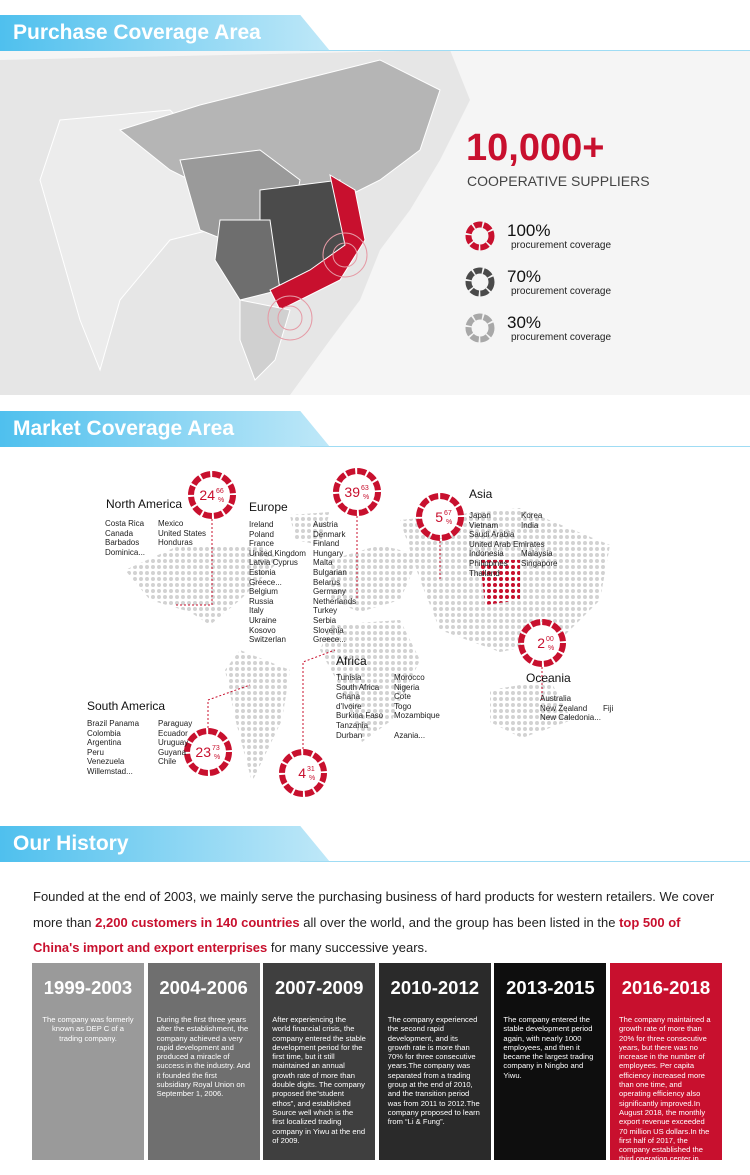  What do you see at coordinates (71, 843) in the screenshot?
I see `section-title: Our History` at bounding box center [71, 843].